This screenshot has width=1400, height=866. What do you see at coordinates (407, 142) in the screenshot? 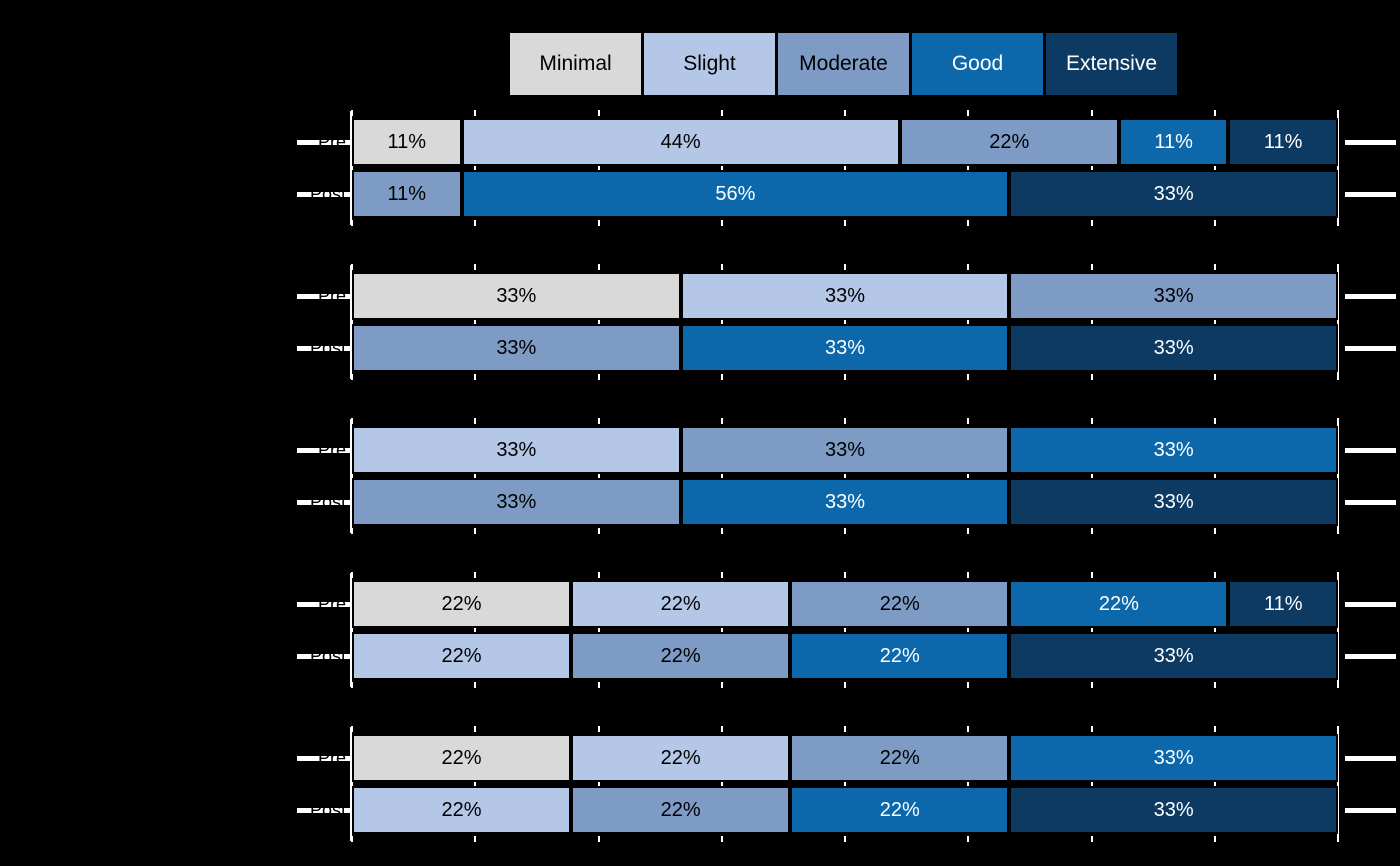
I see `bar-segment-minimal: 11%` at bounding box center [407, 142].